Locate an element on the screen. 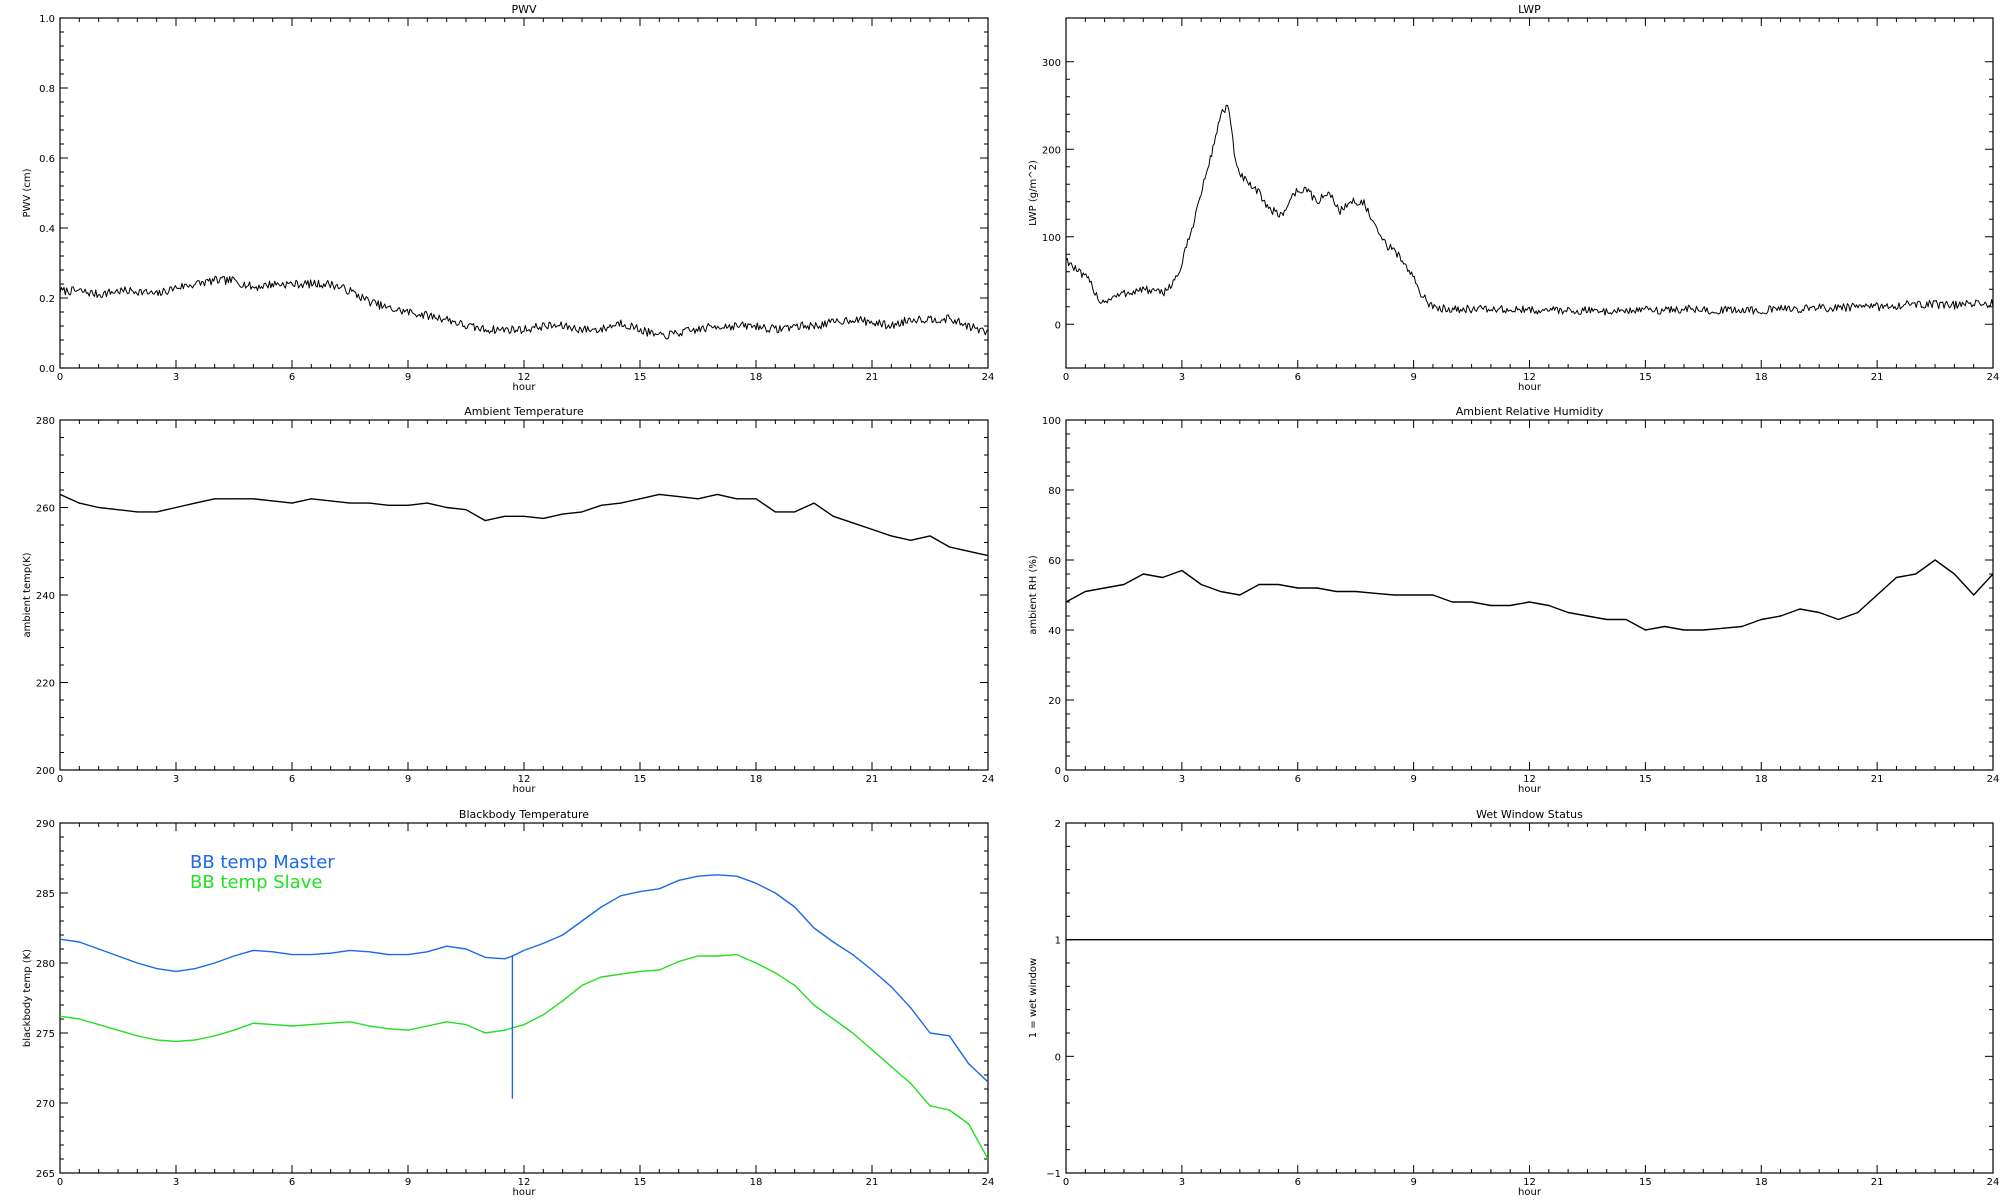 This screenshot has width=2000, height=1200. chart-title: Ambient Relative Humidity is located at coordinates (1530, 411).